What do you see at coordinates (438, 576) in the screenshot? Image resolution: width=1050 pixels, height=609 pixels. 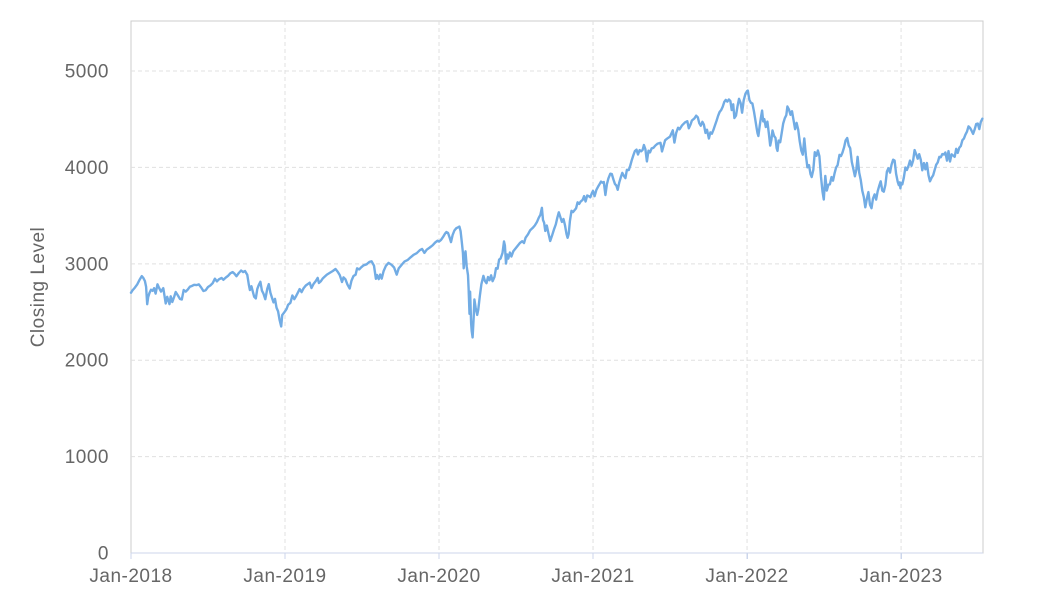 I see `x-tick-label: Jan-2020` at bounding box center [438, 576].